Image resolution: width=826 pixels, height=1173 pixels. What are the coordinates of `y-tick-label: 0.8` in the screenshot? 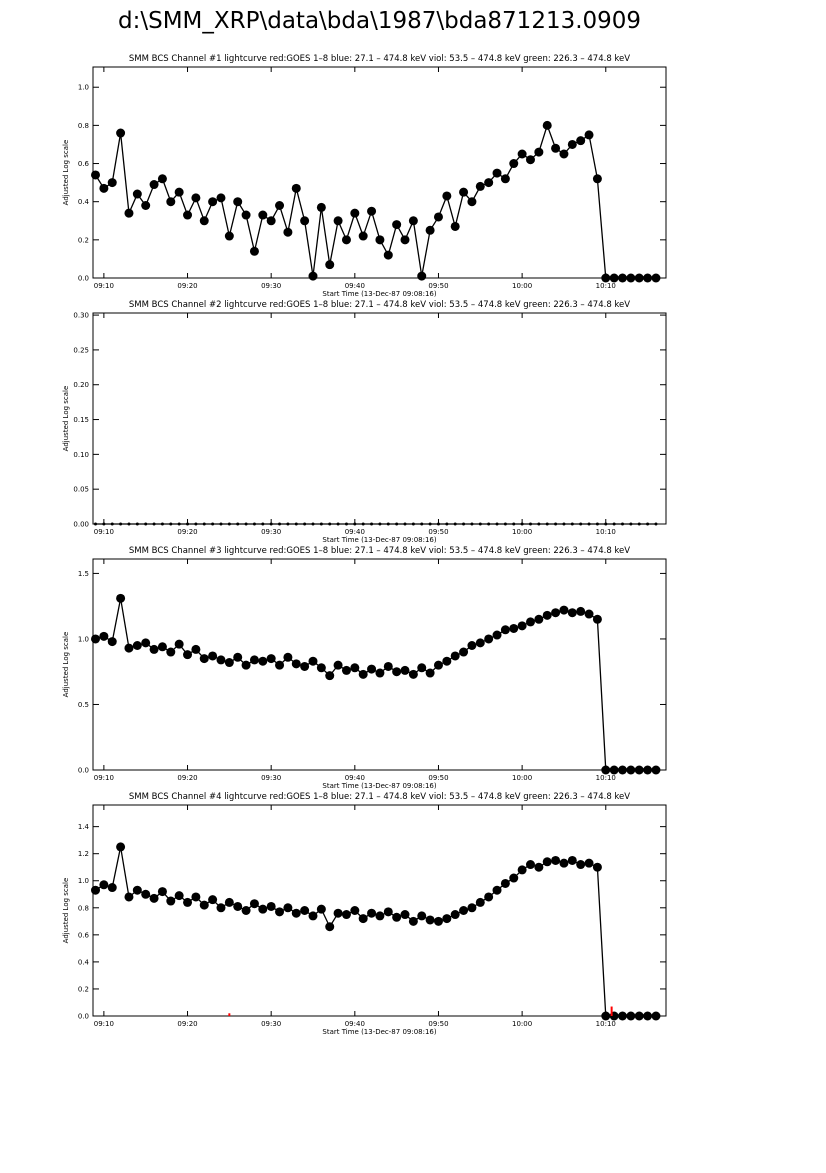 It's located at (83, 908).